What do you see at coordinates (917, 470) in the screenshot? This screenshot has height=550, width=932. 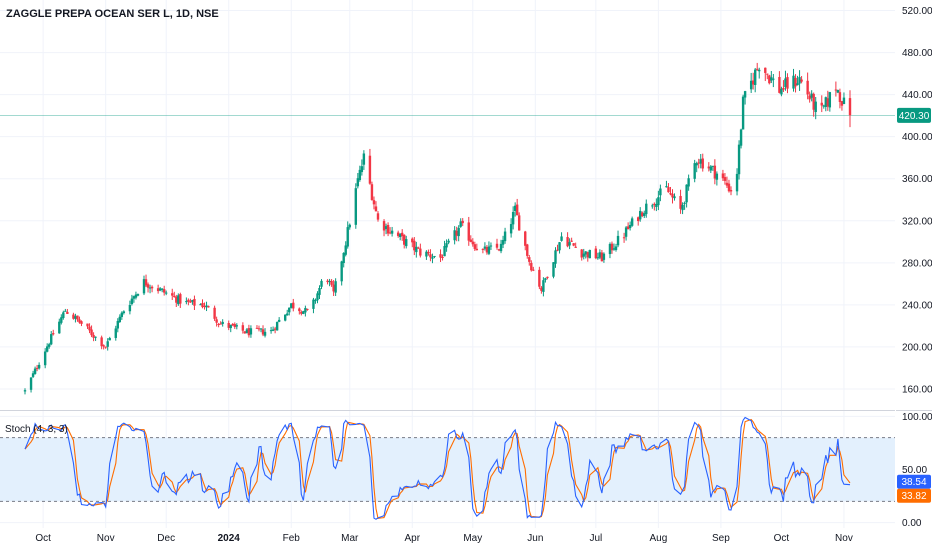 I see `stoch-axis: 100.00 50.00 0.00` at bounding box center [917, 470].